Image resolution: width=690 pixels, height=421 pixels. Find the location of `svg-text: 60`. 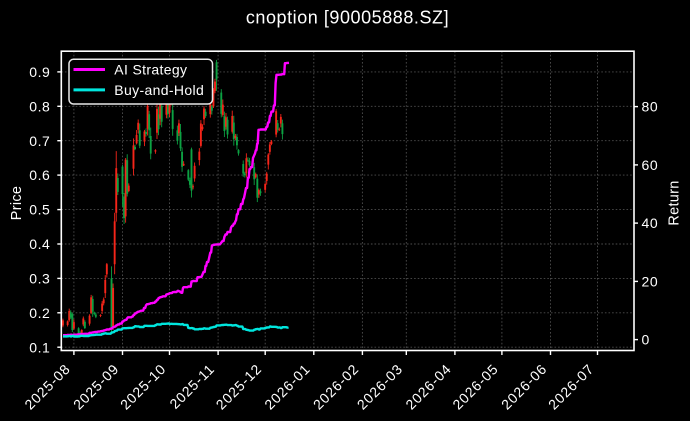

svg-text: 60 is located at coordinates (650, 165).